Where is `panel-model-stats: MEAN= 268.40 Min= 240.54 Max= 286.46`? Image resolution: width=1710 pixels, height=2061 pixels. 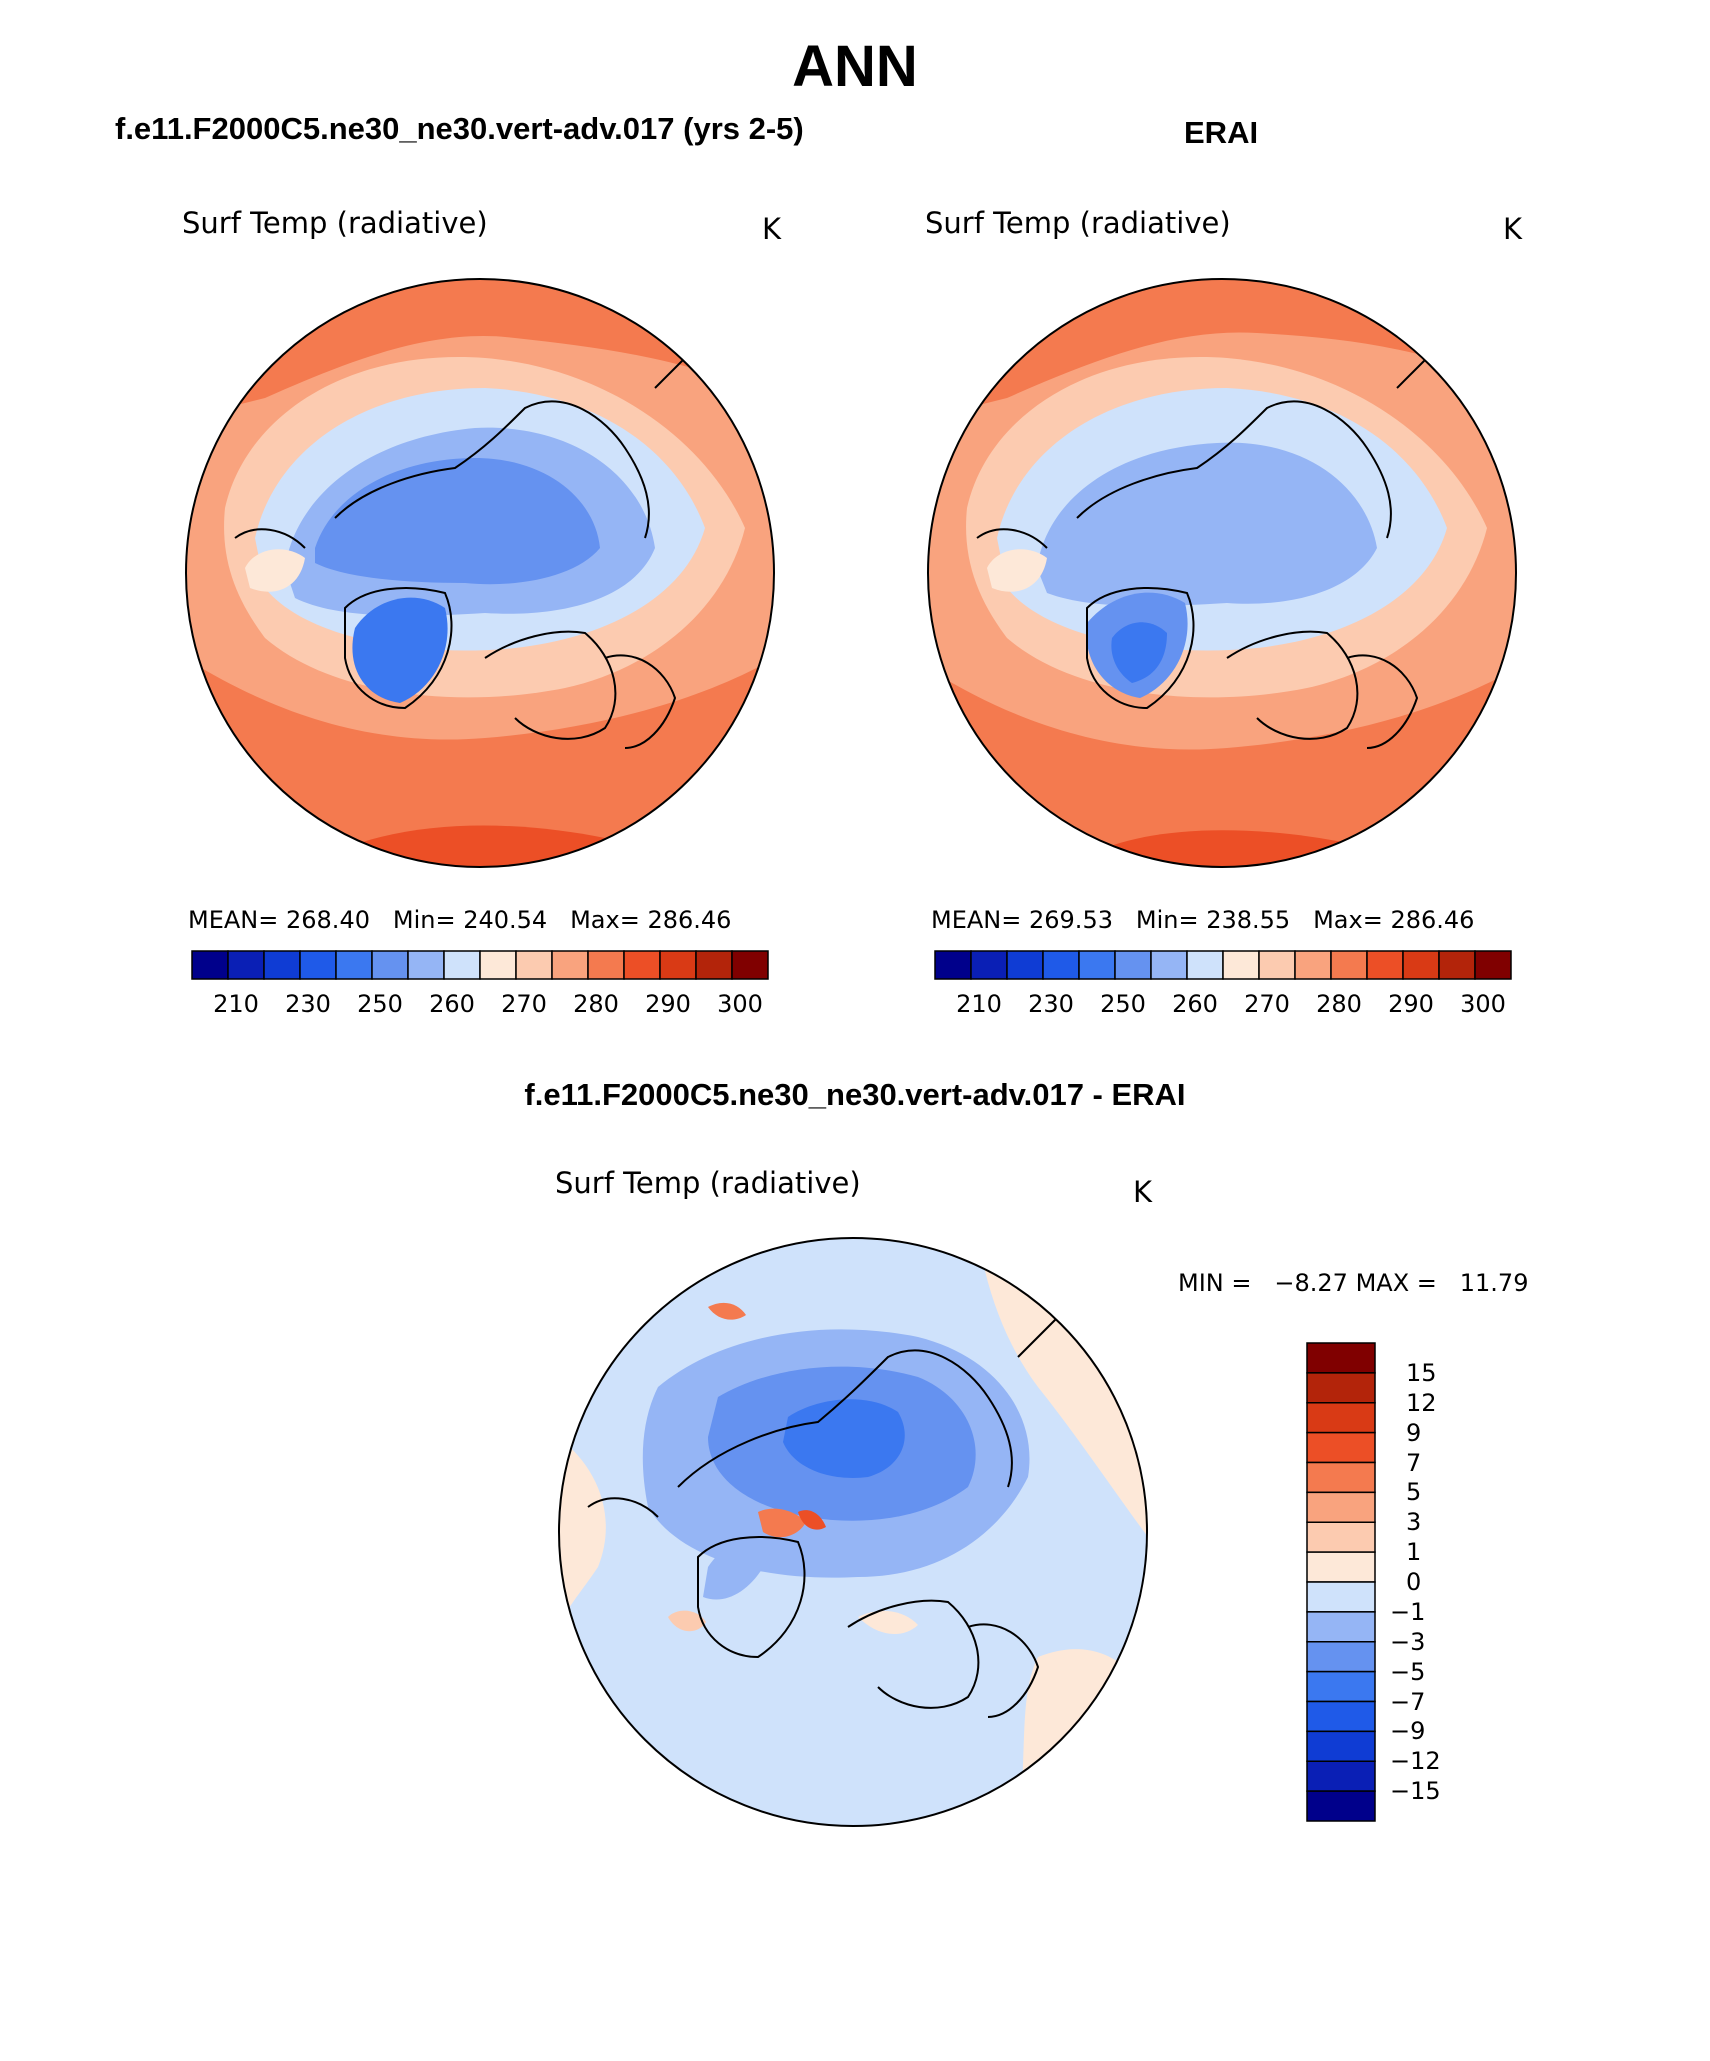 panel-model-stats: MEAN= 268.40 Min= 240.54 Max= 286.46 is located at coordinates (459, 920).